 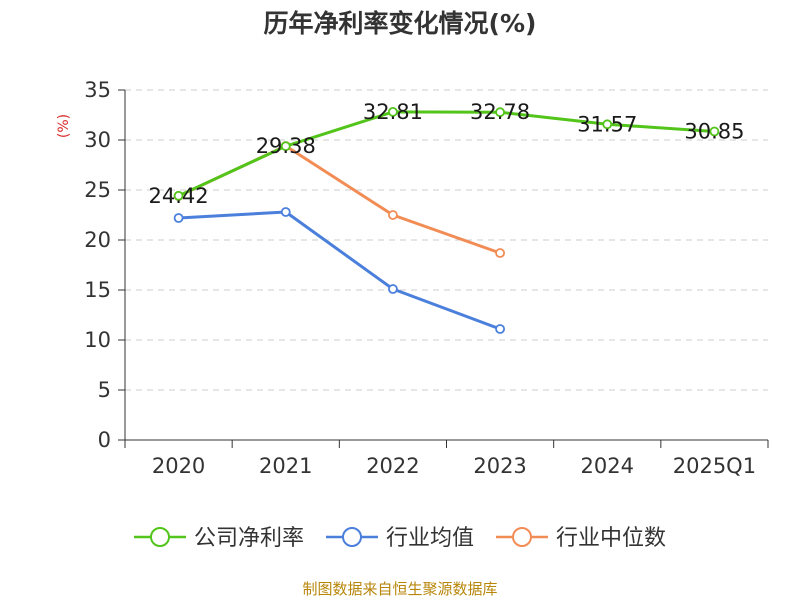 I want to click on legend-item-2: 行业中位数, so click(x=581, y=538).